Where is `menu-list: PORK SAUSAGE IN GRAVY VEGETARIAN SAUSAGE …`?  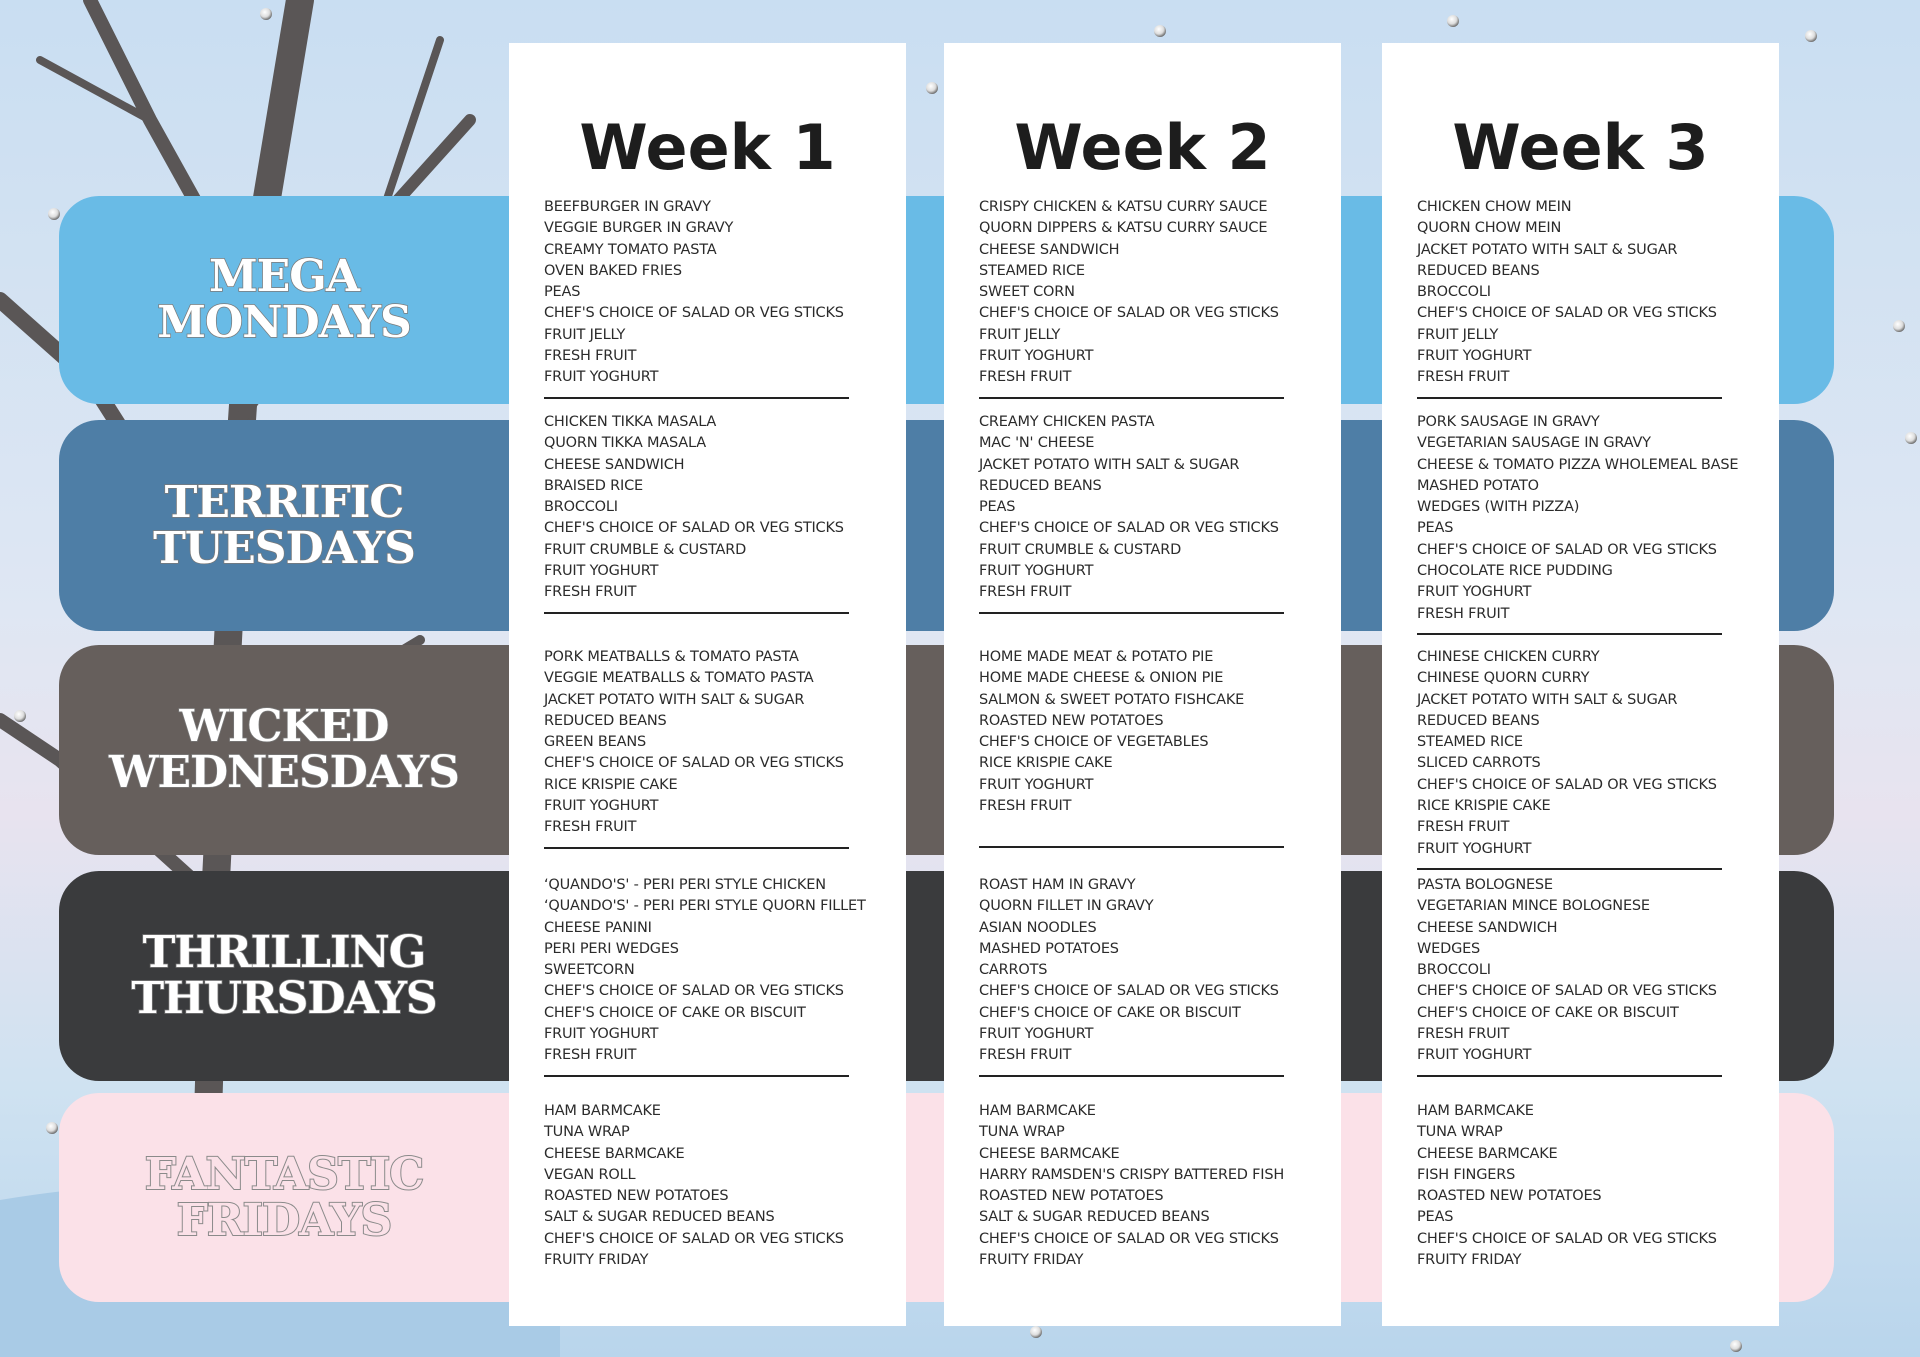 menu-list: PORK SAUSAGE IN GRAVY VEGETARIAN SAUSAGE … is located at coordinates (1578, 518).